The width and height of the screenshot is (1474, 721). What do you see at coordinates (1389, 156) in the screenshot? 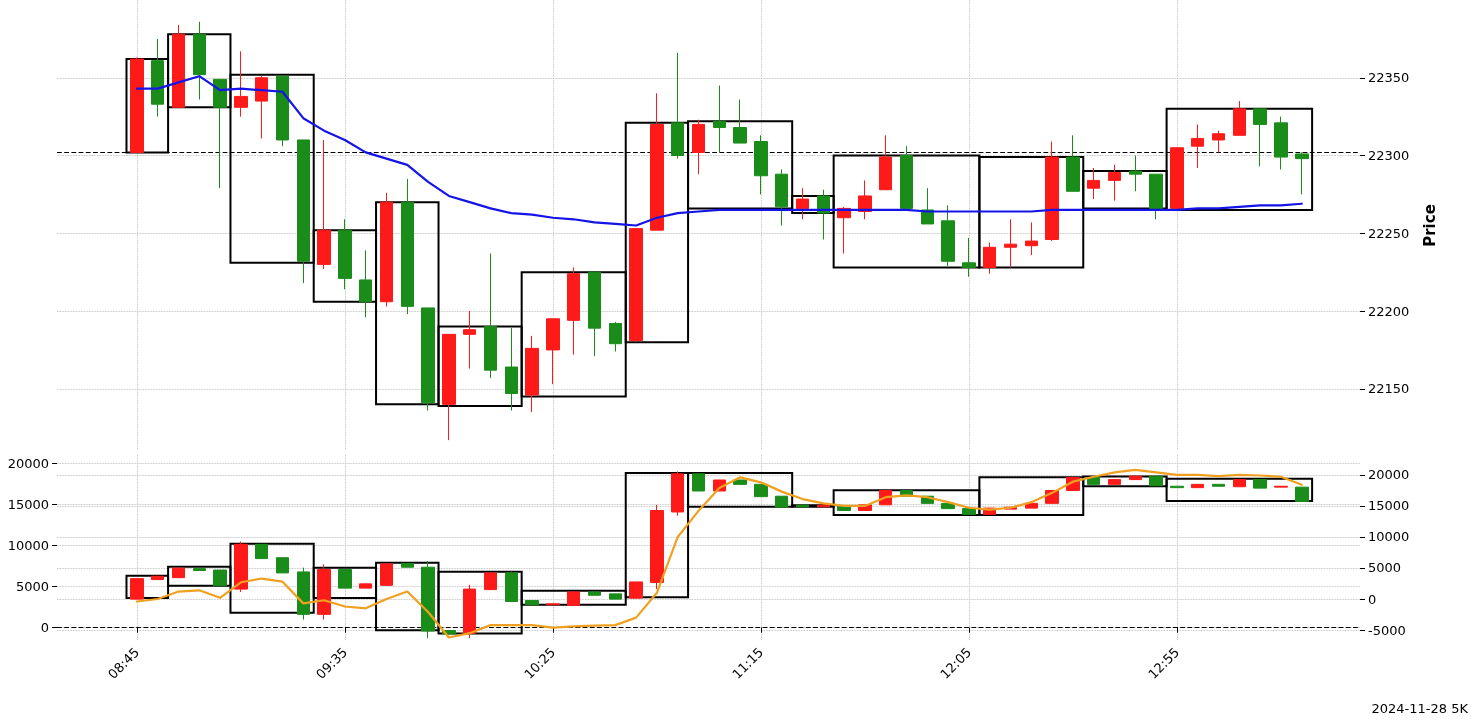
I see `y-tick-label: 22300` at bounding box center [1389, 156].